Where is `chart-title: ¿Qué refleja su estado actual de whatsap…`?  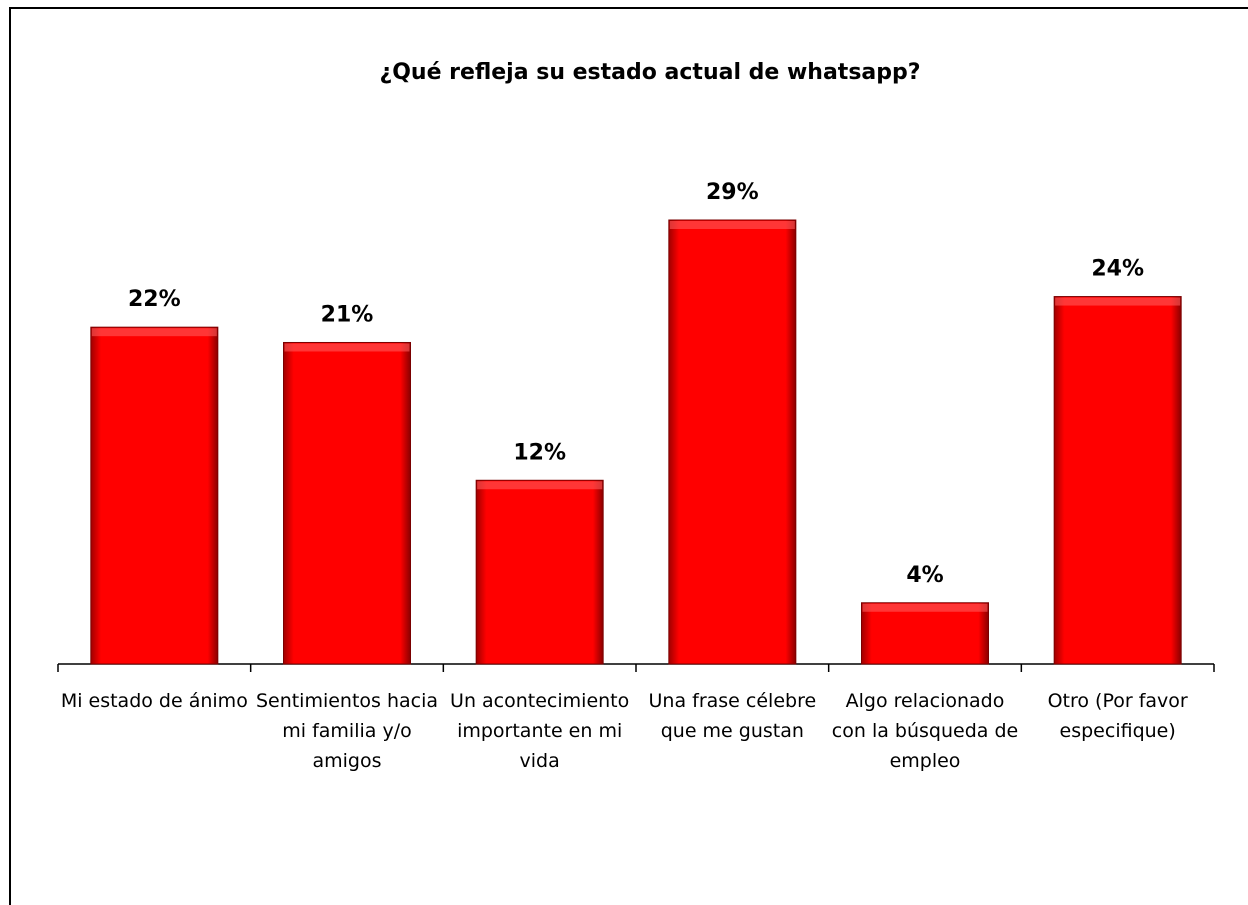
chart-title: ¿Qué refleja su estado actual de whatsap… is located at coordinates (649, 72).